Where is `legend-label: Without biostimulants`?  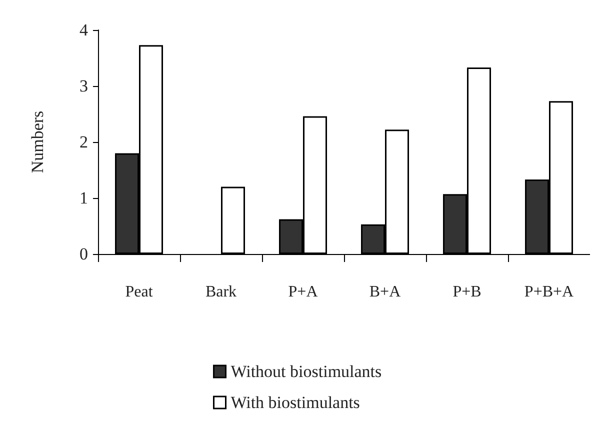
legend-label: Without biostimulants is located at coordinates (306, 371).